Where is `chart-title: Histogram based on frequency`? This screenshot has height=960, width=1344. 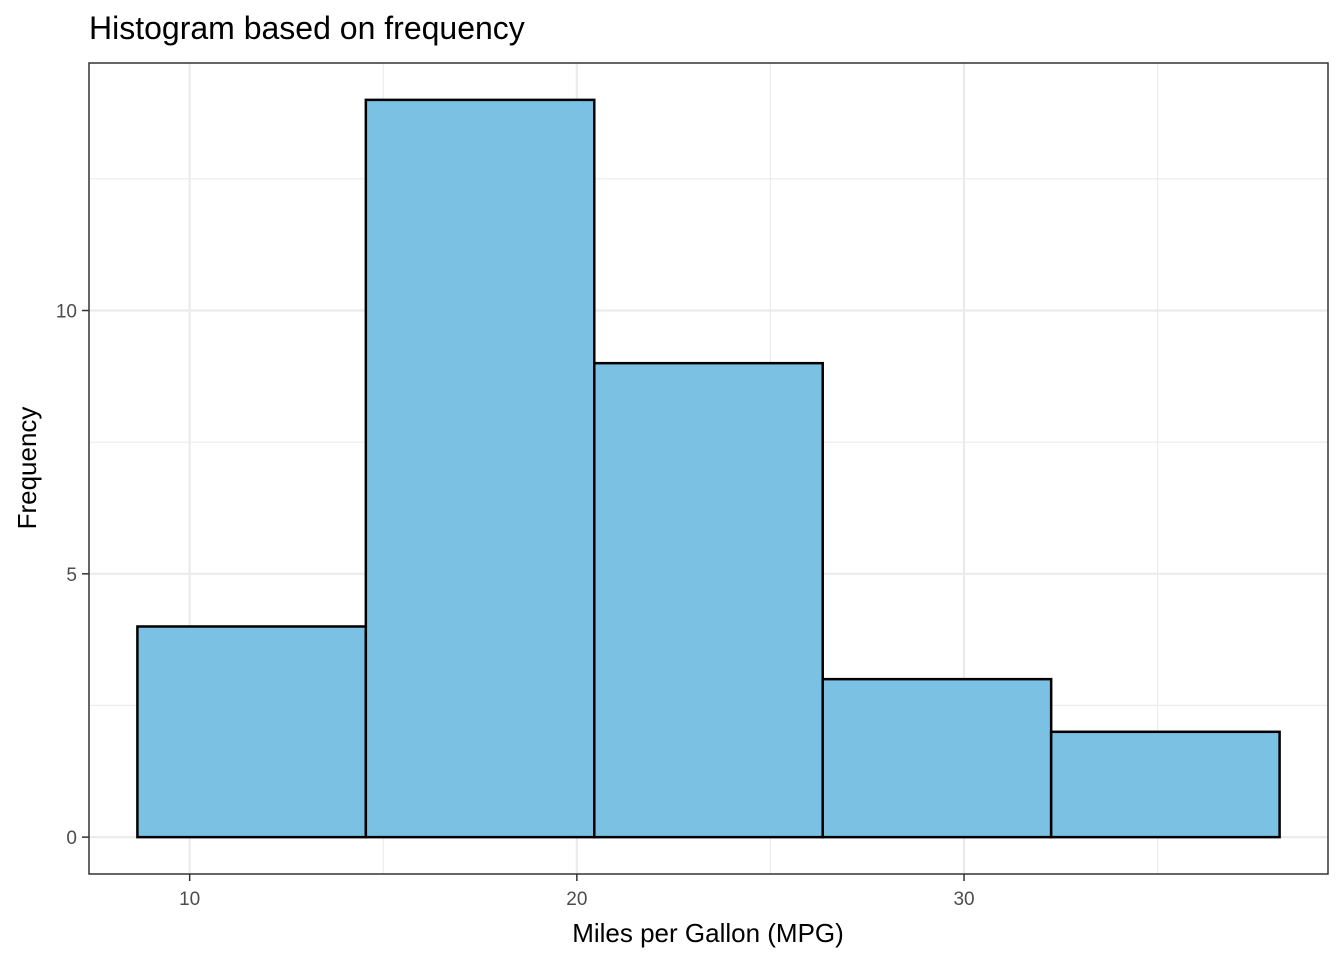
chart-title: Histogram based on frequency is located at coordinates (307, 28).